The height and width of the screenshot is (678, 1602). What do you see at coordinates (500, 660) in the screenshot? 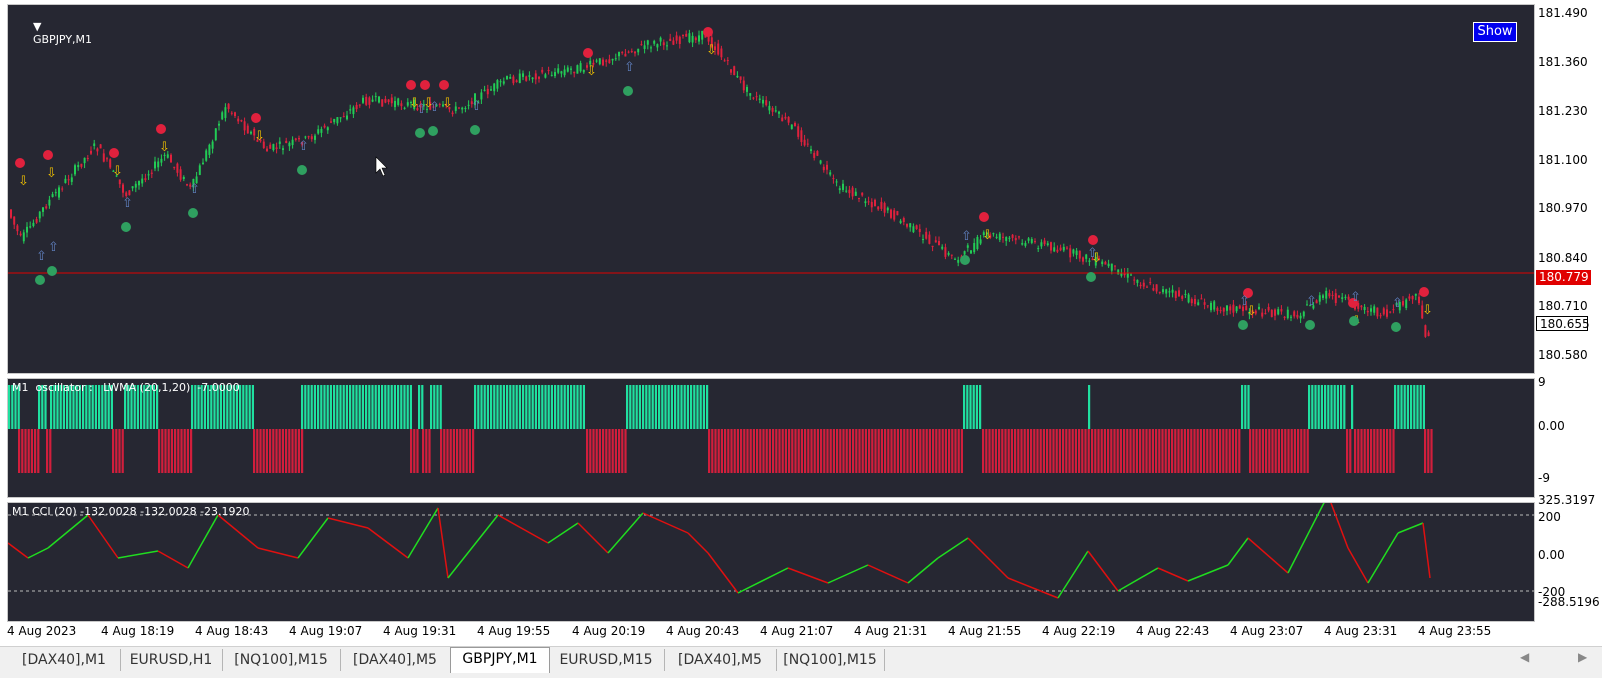
I see `chart-tab: GBPJPY,M1` at bounding box center [500, 660].